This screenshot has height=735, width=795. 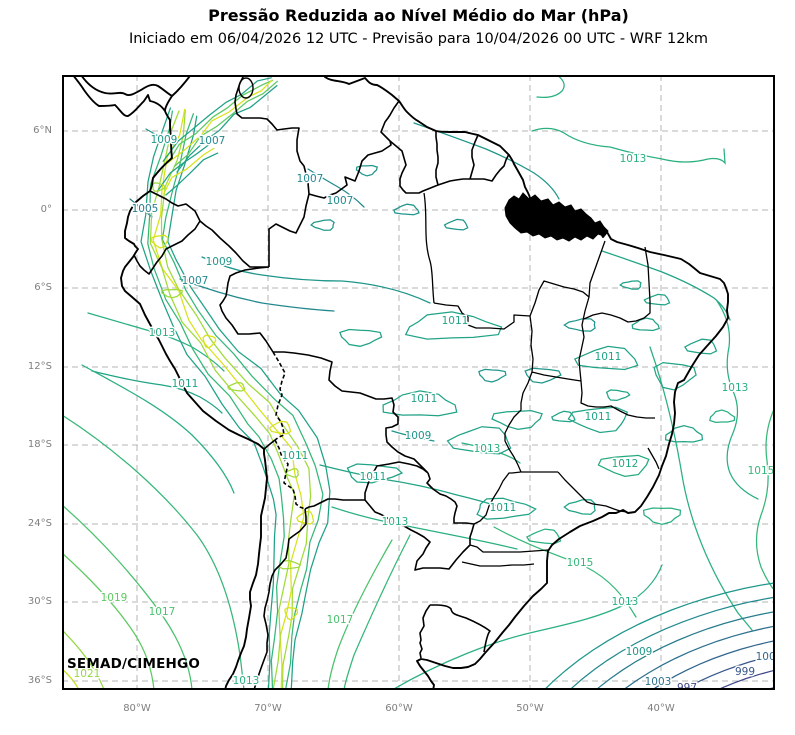 I want to click on contour-label: 1019, so click(x=114, y=598).